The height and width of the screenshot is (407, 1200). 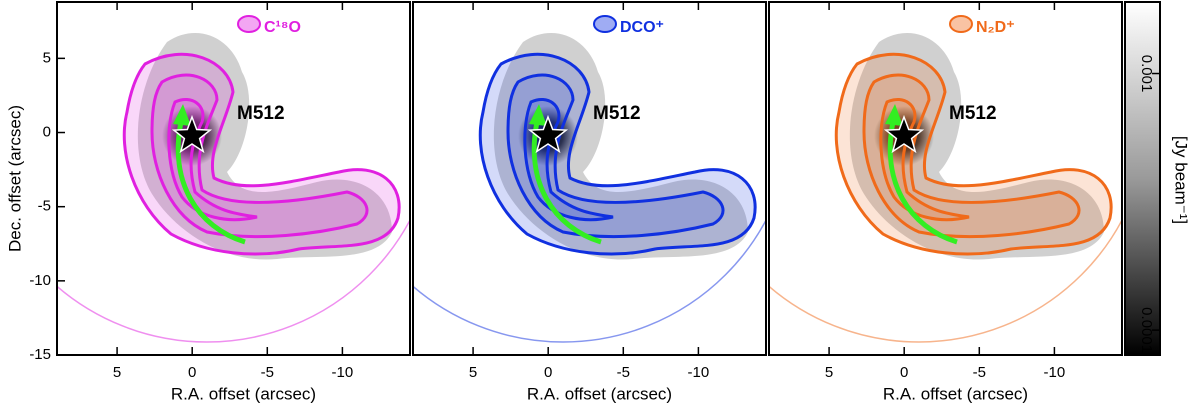 I want to click on colorbar, so click(x=1142, y=178).